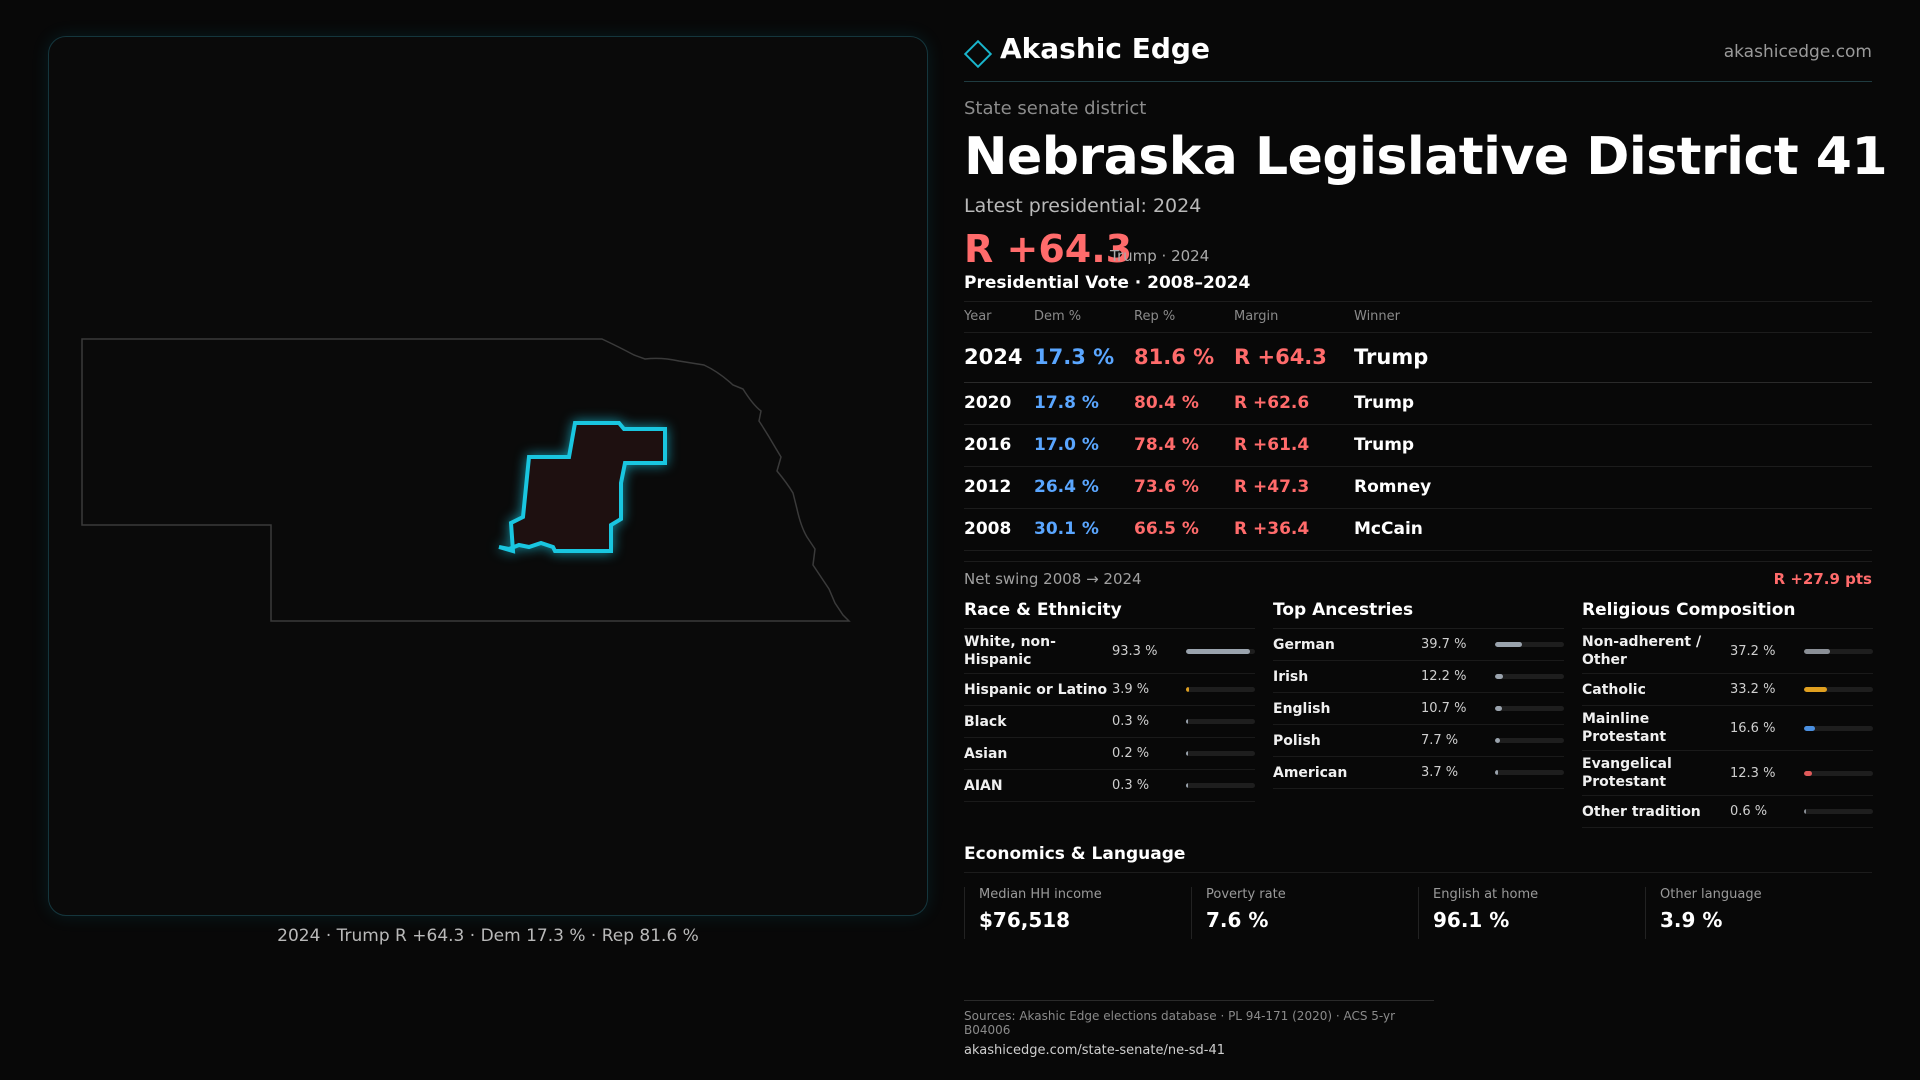 This screenshot has width=1920, height=1080. What do you see at coordinates (999, 529) in the screenshot?
I see `row-year: 2008` at bounding box center [999, 529].